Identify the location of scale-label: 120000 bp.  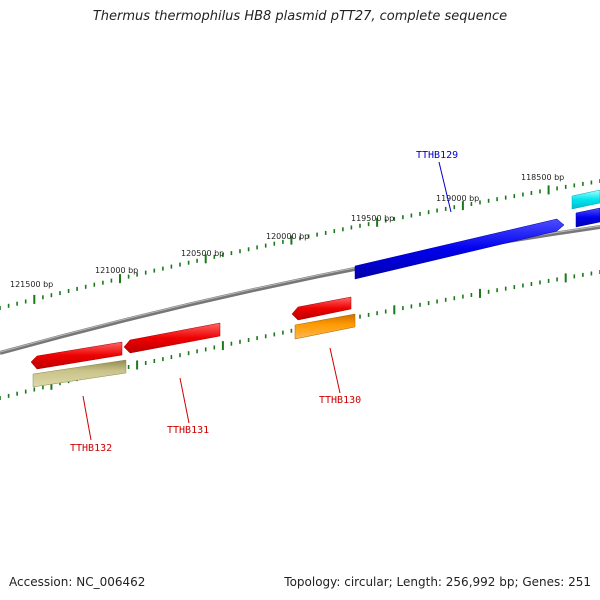
(287, 236).